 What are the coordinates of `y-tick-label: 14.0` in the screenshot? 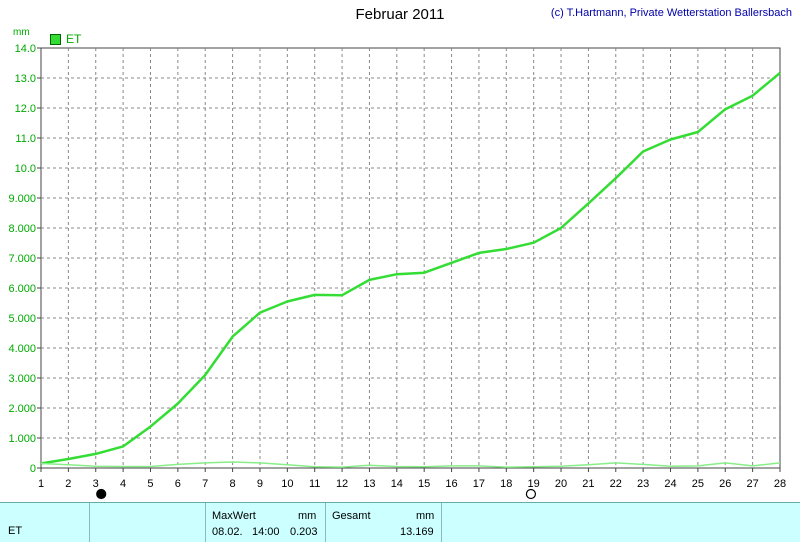 It's located at (25, 49).